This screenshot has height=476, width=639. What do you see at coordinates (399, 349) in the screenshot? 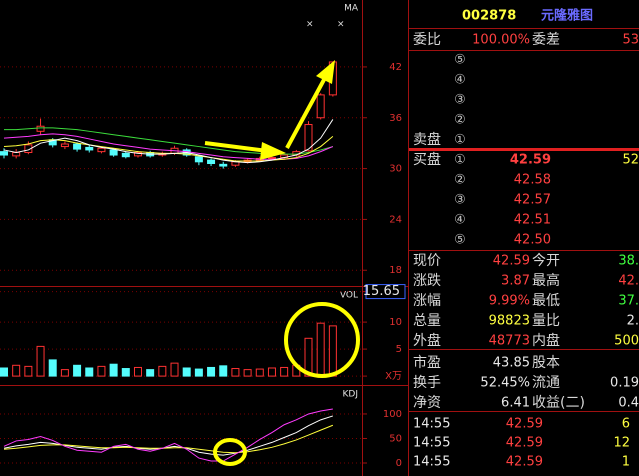
I see `y-tick-label: 5` at bounding box center [399, 349].